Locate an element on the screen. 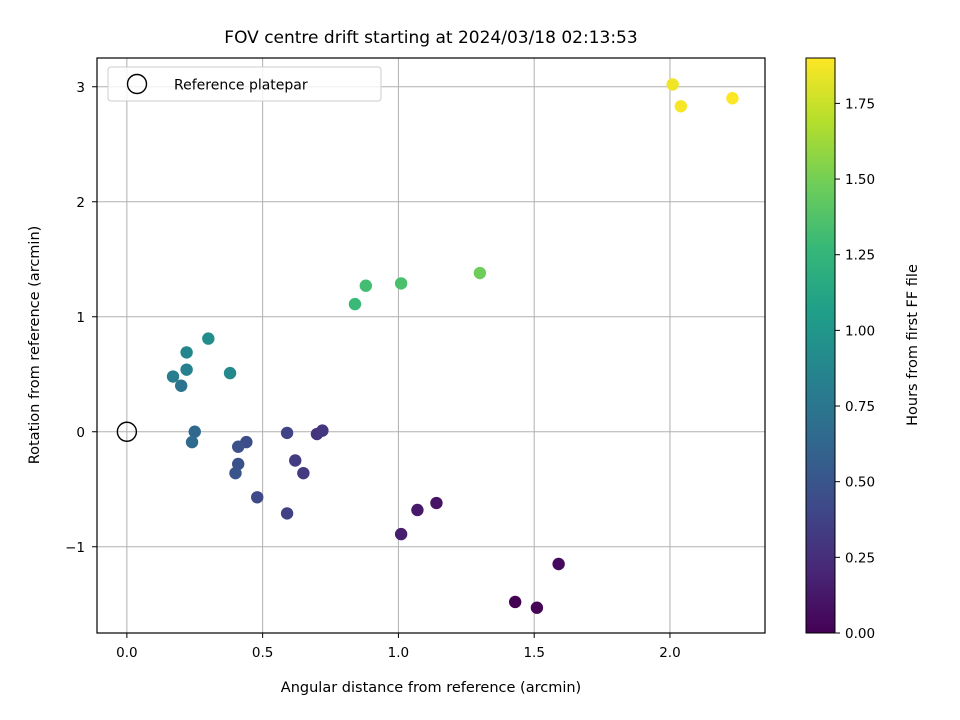 This screenshot has height=720, width=960. y-tick-label: 0 is located at coordinates (80, 433).